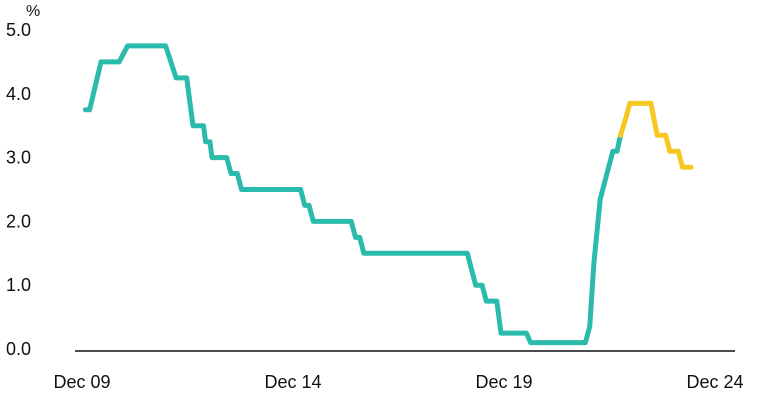  Describe the element at coordinates (18, 30) in the screenshot. I see `y-tick-label: 5.0` at that location.